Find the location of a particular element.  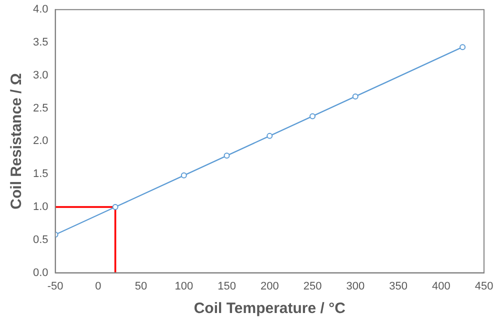

y-axis-title: Coil Resistance / Ω is located at coordinates (17, 141).